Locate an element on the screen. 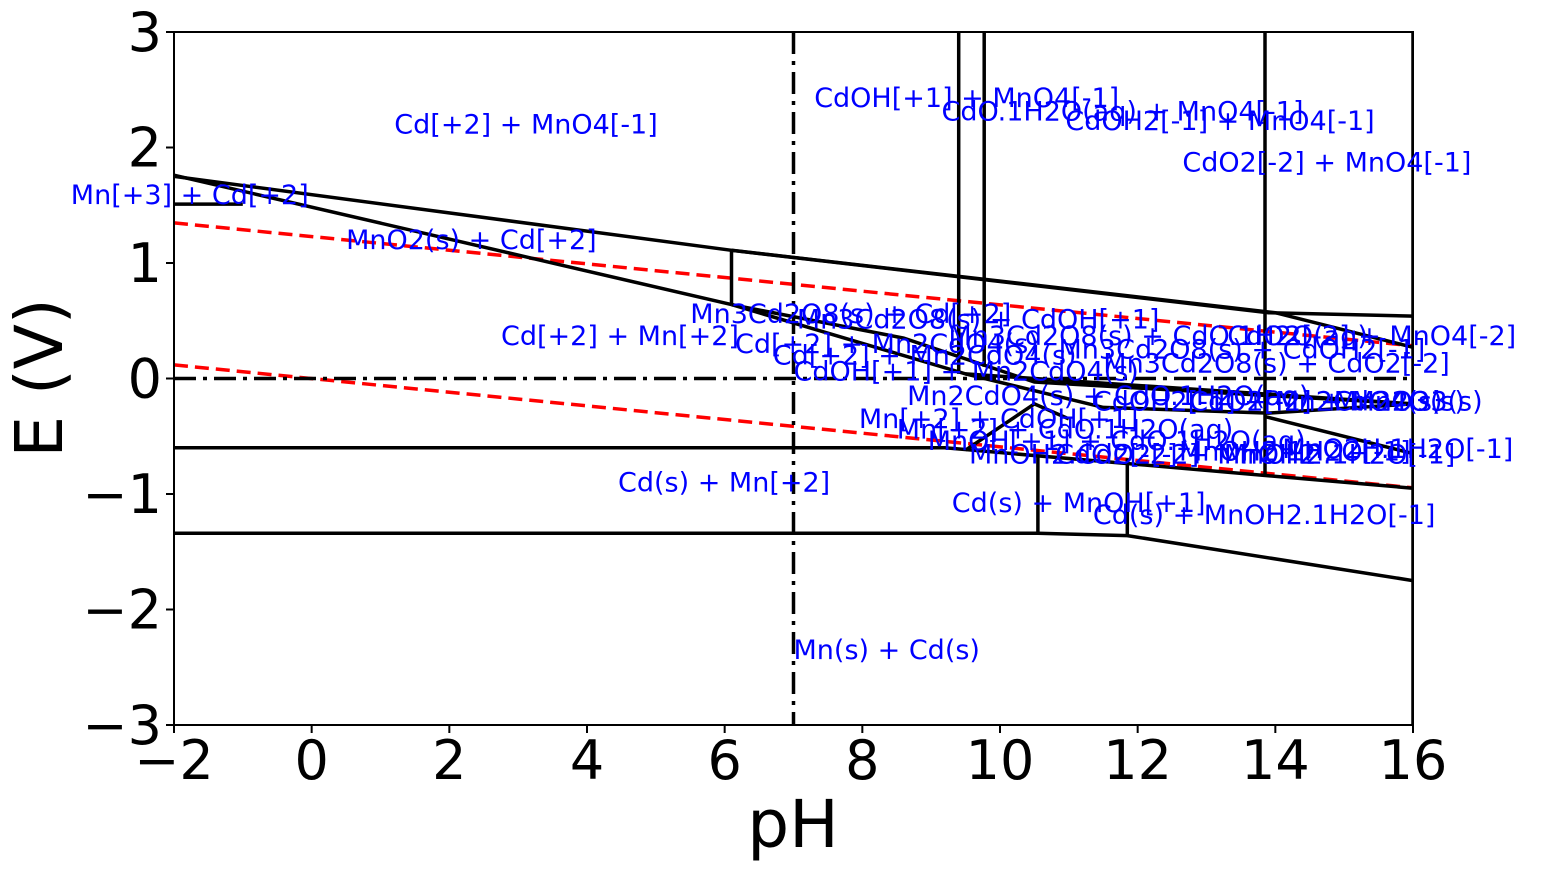 The width and height of the screenshot is (1556, 869). region-label: MnO2H.1H2O[-1] is located at coordinates (1397, 449).